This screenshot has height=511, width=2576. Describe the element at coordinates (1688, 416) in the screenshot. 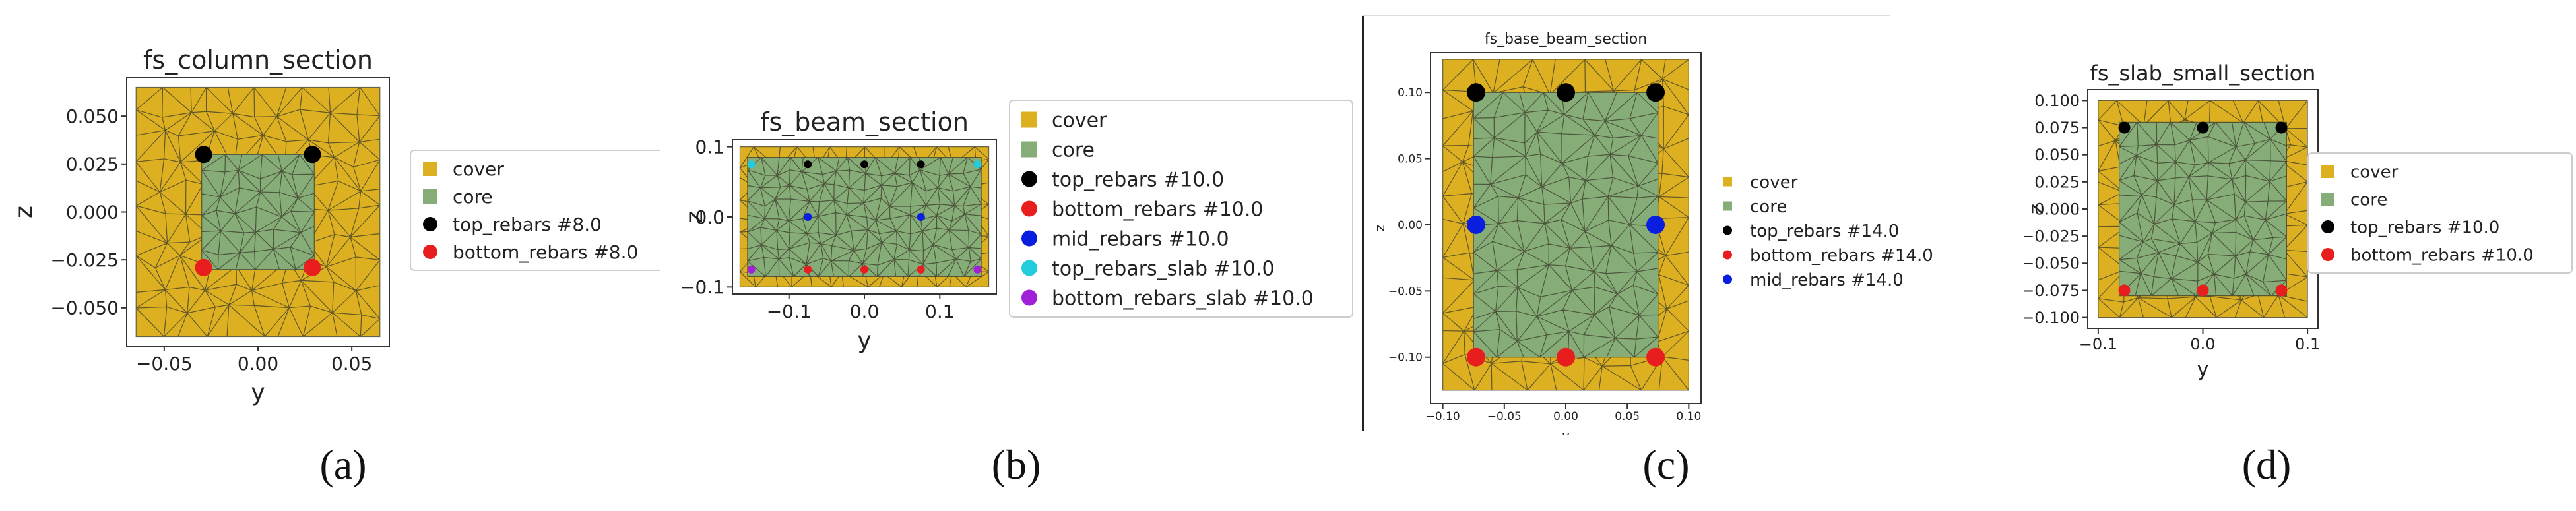

I see `x-tick-label: 0.10` at that location.